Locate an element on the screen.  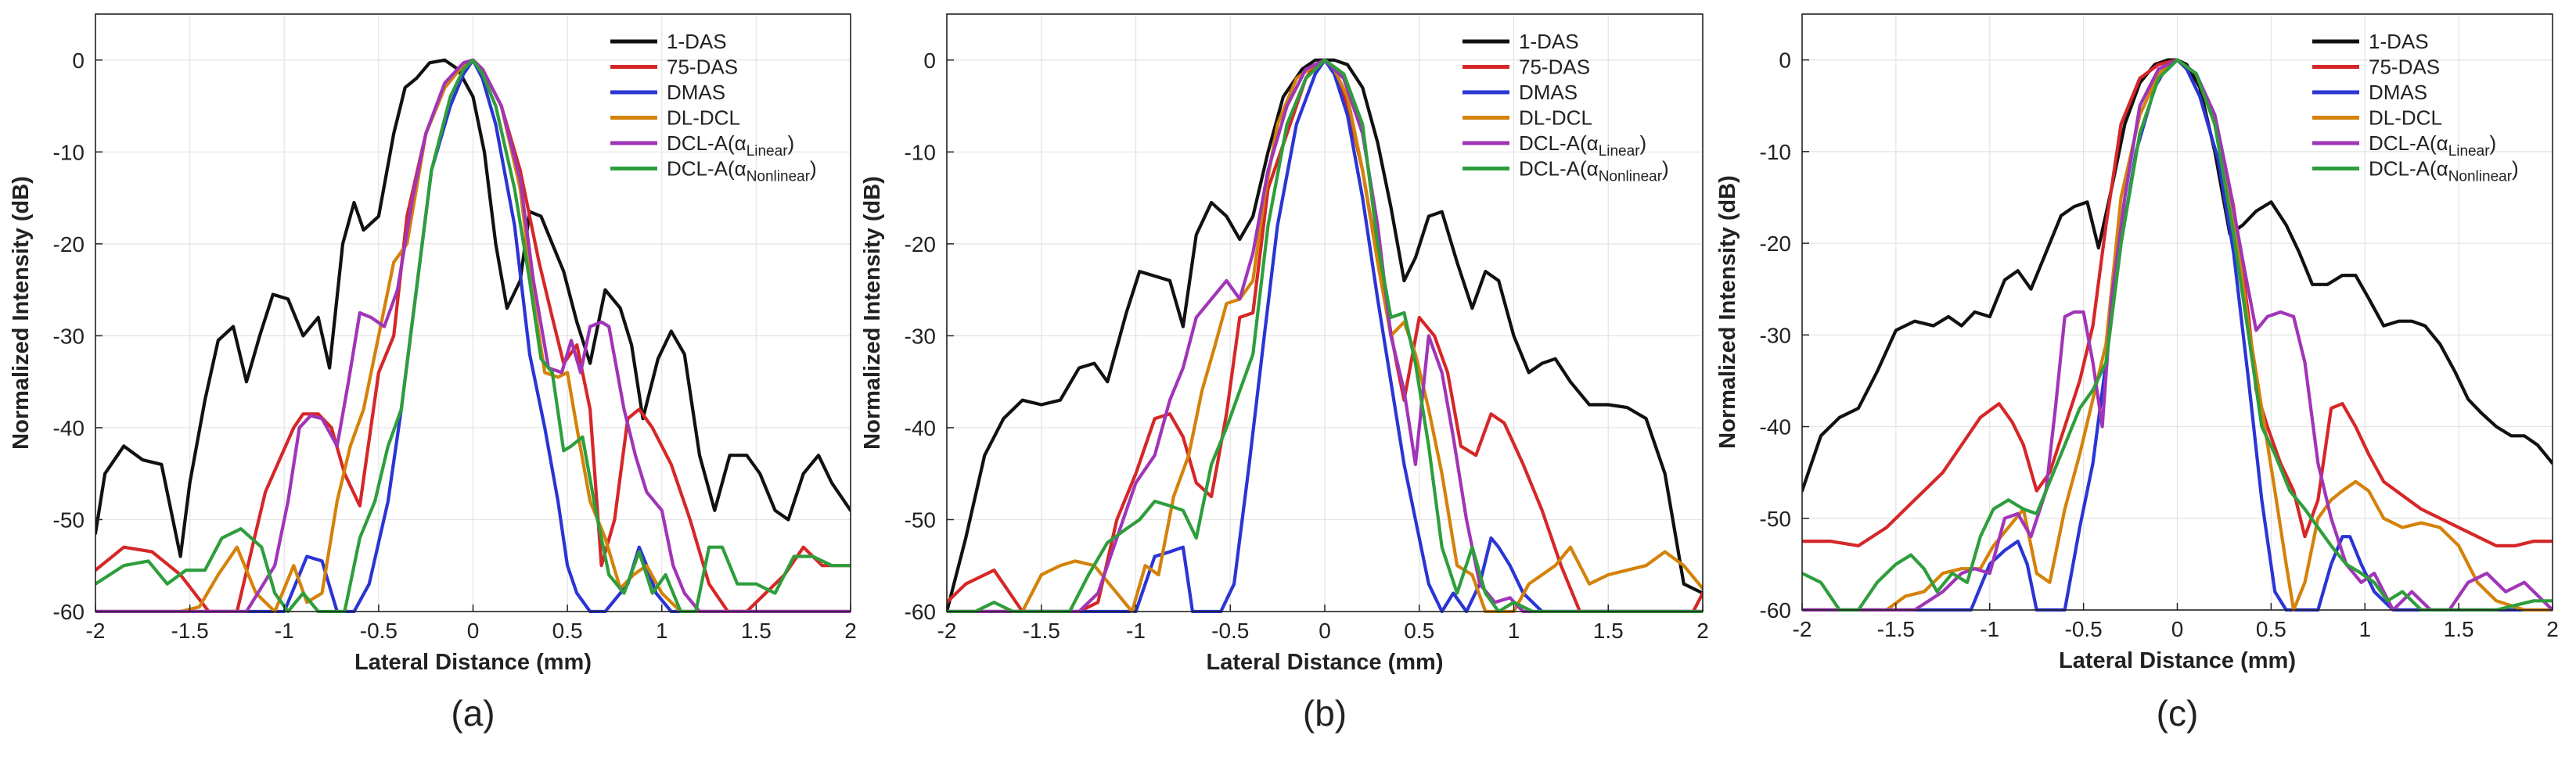
chart-c-xtick-label-5: 0.5 is located at coordinates (2271, 629).